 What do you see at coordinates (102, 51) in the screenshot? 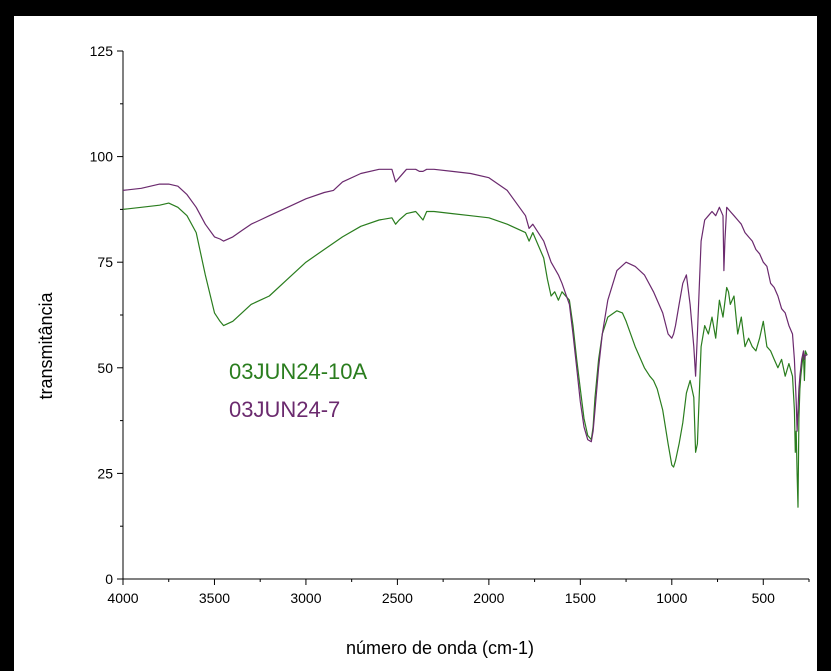
I see `y-tick-label: 125` at bounding box center [102, 51].